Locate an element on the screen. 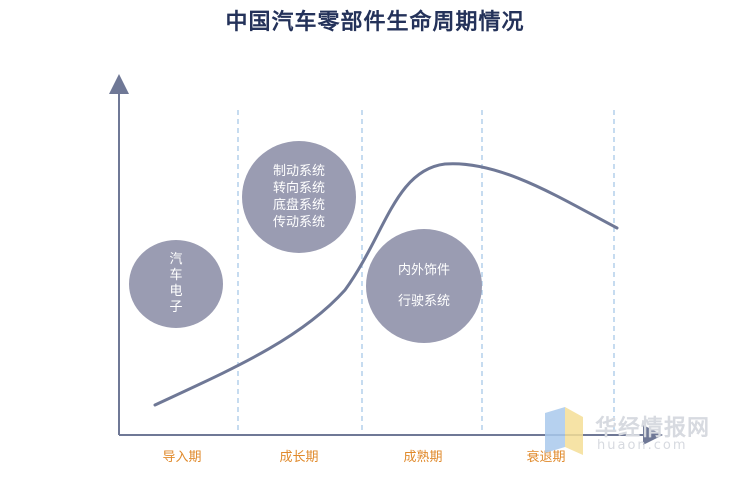 Image resolution: width=750 pixels, height=478 pixels. stage-label-maturity: 成熟期 is located at coordinates (423, 457).